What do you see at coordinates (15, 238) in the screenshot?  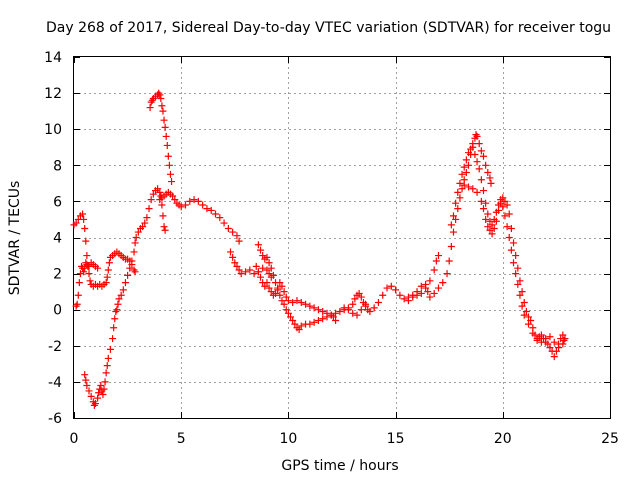 I see `y-axis-label: SDTVAR / TECUs` at bounding box center [15, 238].